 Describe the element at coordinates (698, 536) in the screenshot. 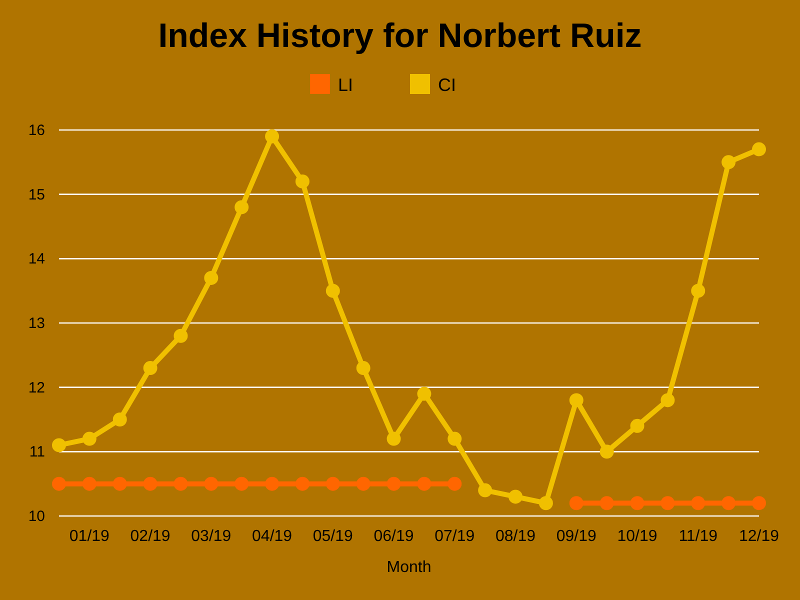

I see `x-tick-label: 11/19` at that location.